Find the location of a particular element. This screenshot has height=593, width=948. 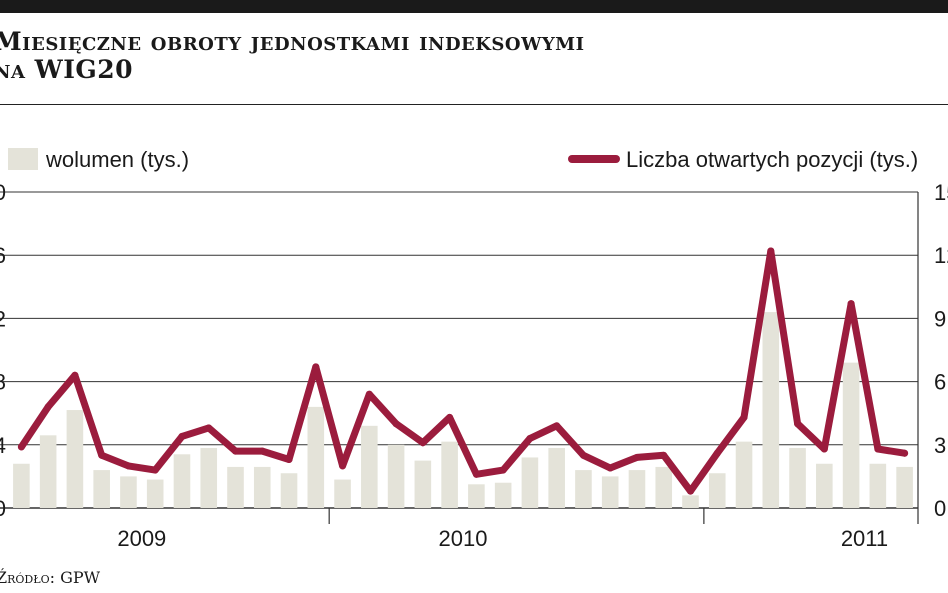

y-left-tick-label: 4 is located at coordinates (3, 445).